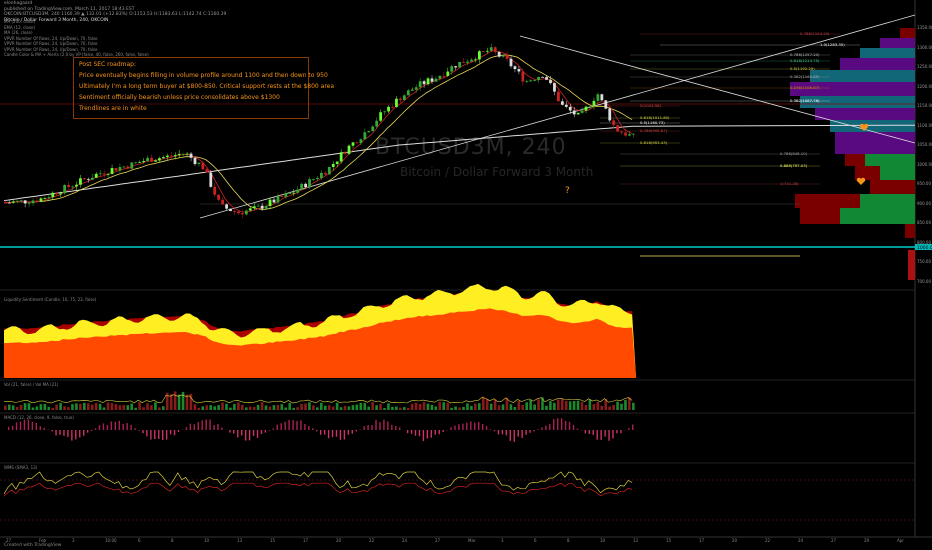 The height and width of the screenshot is (550, 932). Describe the element at coordinates (39, 417) in the screenshot. I see `pane-label-macd: MACD (12, 26, close, 9, false, true)` at that location.